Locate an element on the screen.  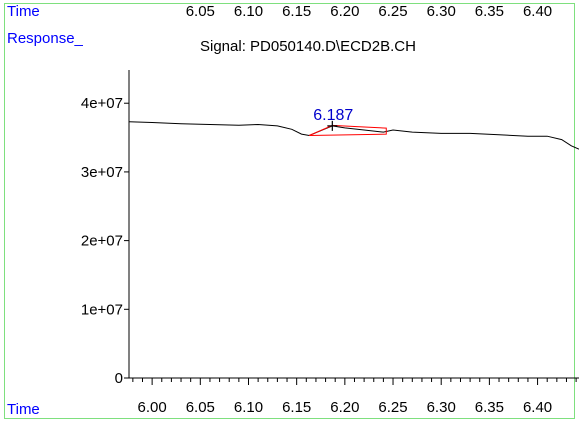
x-tick-label: 6.40 is located at coordinates (537, 407).